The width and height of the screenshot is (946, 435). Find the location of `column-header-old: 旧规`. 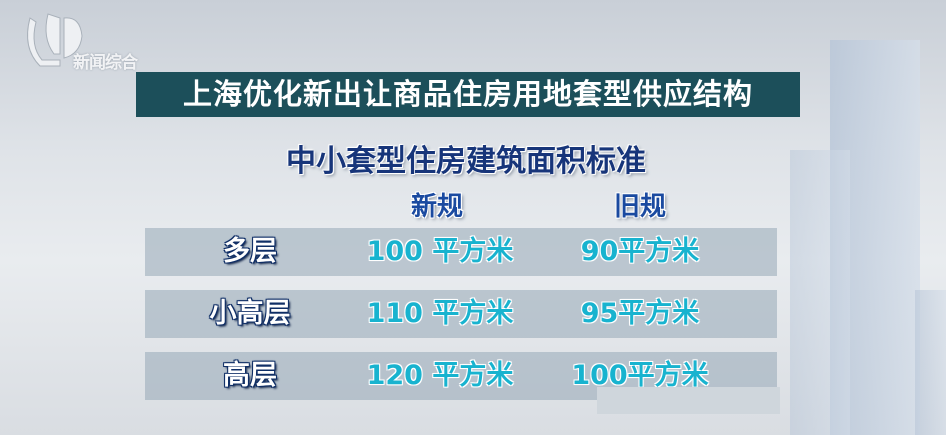

column-header-old: 旧规 is located at coordinates (639, 207).